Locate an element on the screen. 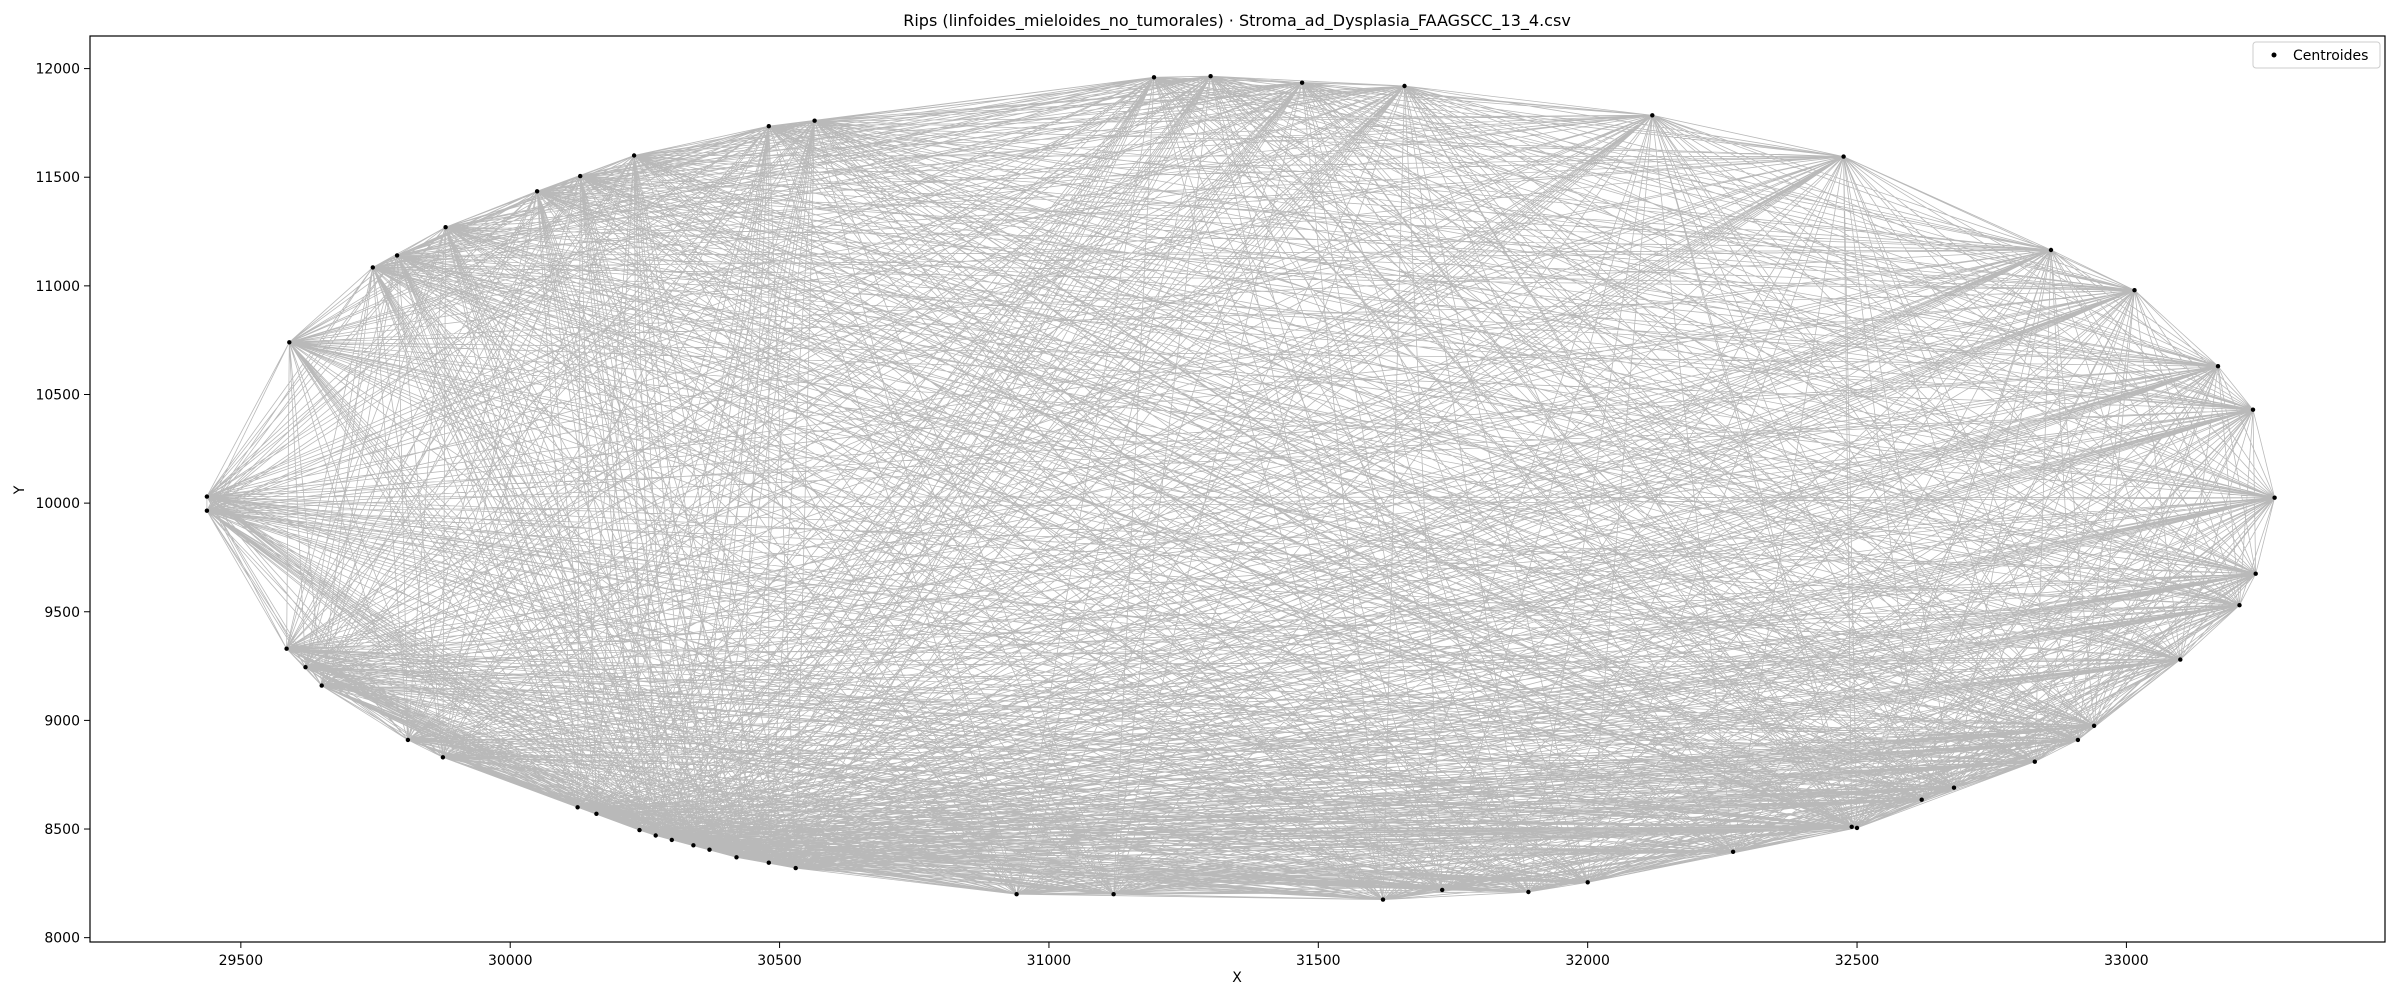  y-tick-label: 12000 is located at coordinates (57, 70).